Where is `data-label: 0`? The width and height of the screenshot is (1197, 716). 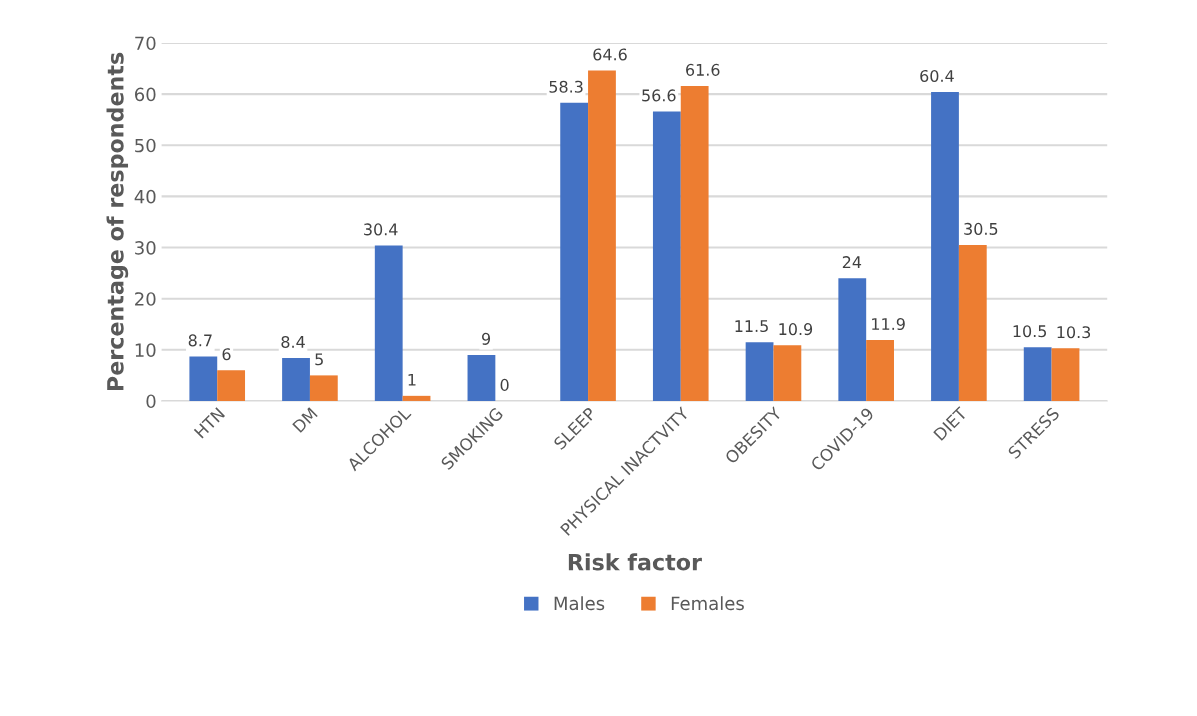
data-label: 0 is located at coordinates (504, 384).